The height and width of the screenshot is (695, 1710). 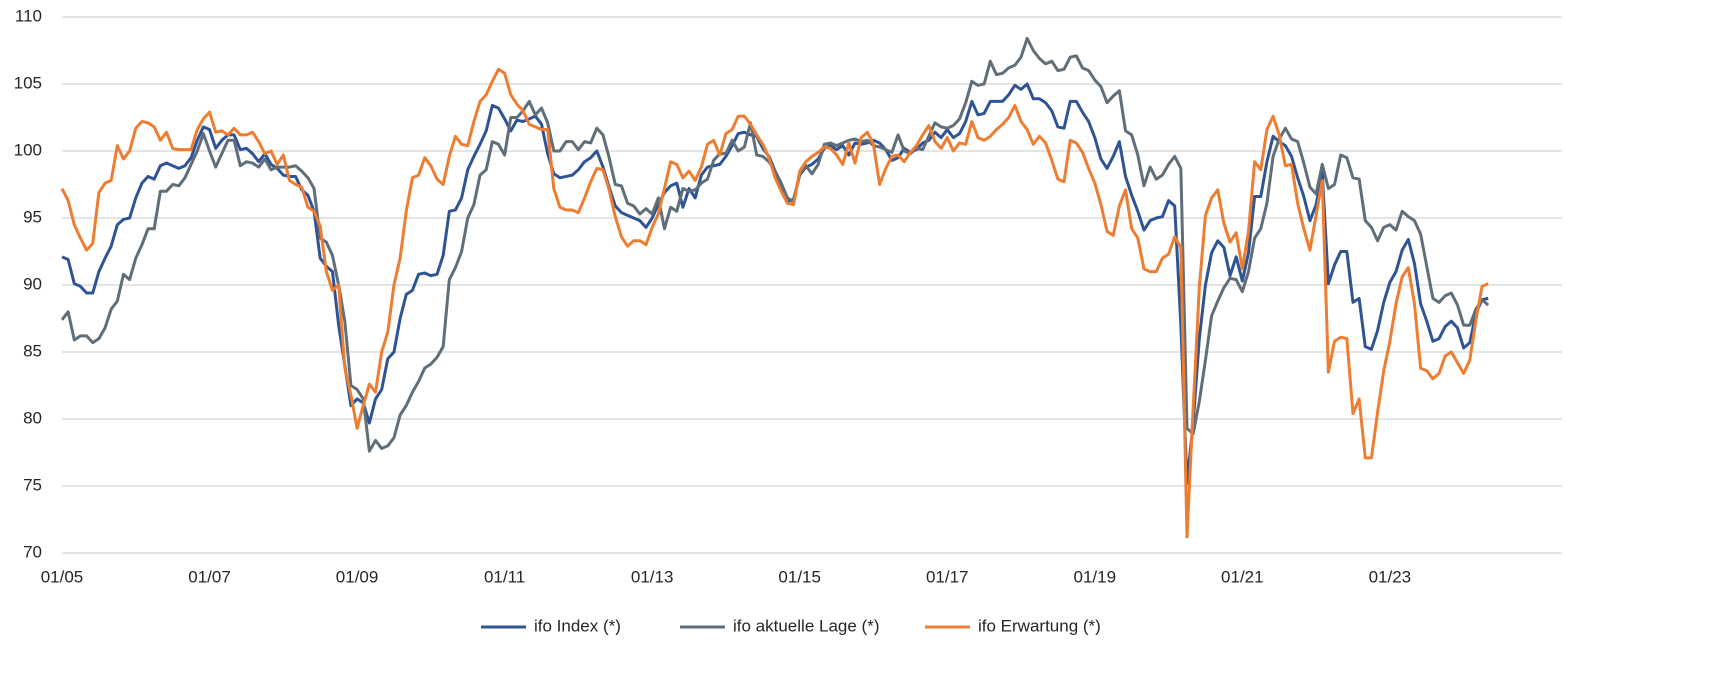 What do you see at coordinates (652, 576) in the screenshot?
I see `x-tick-label: 01/13` at bounding box center [652, 576].